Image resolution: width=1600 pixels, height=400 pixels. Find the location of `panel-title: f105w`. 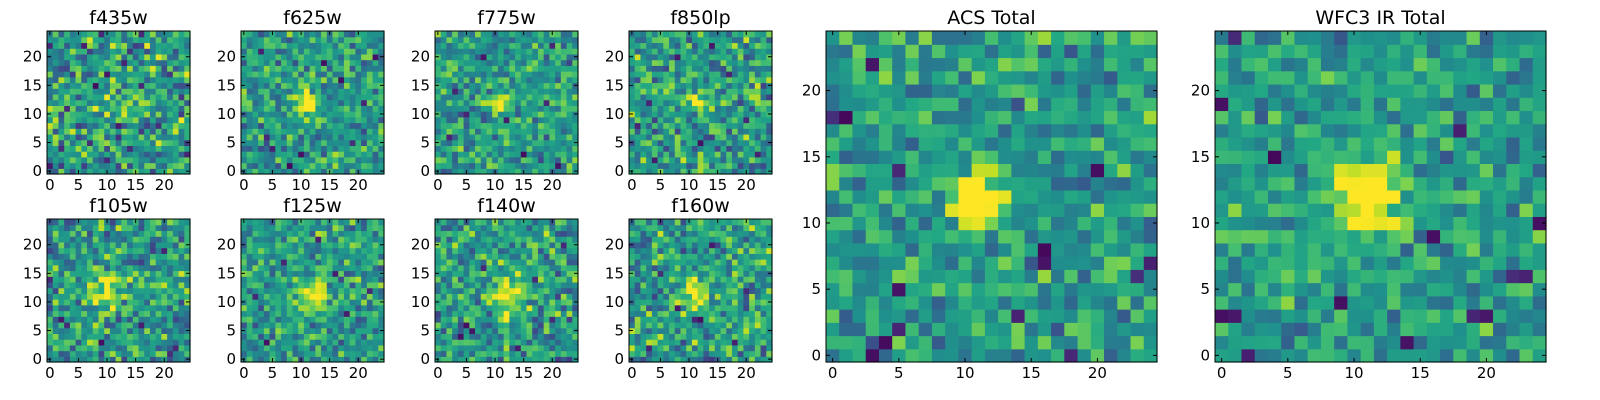

panel-title: f105w is located at coordinates (118, 206).